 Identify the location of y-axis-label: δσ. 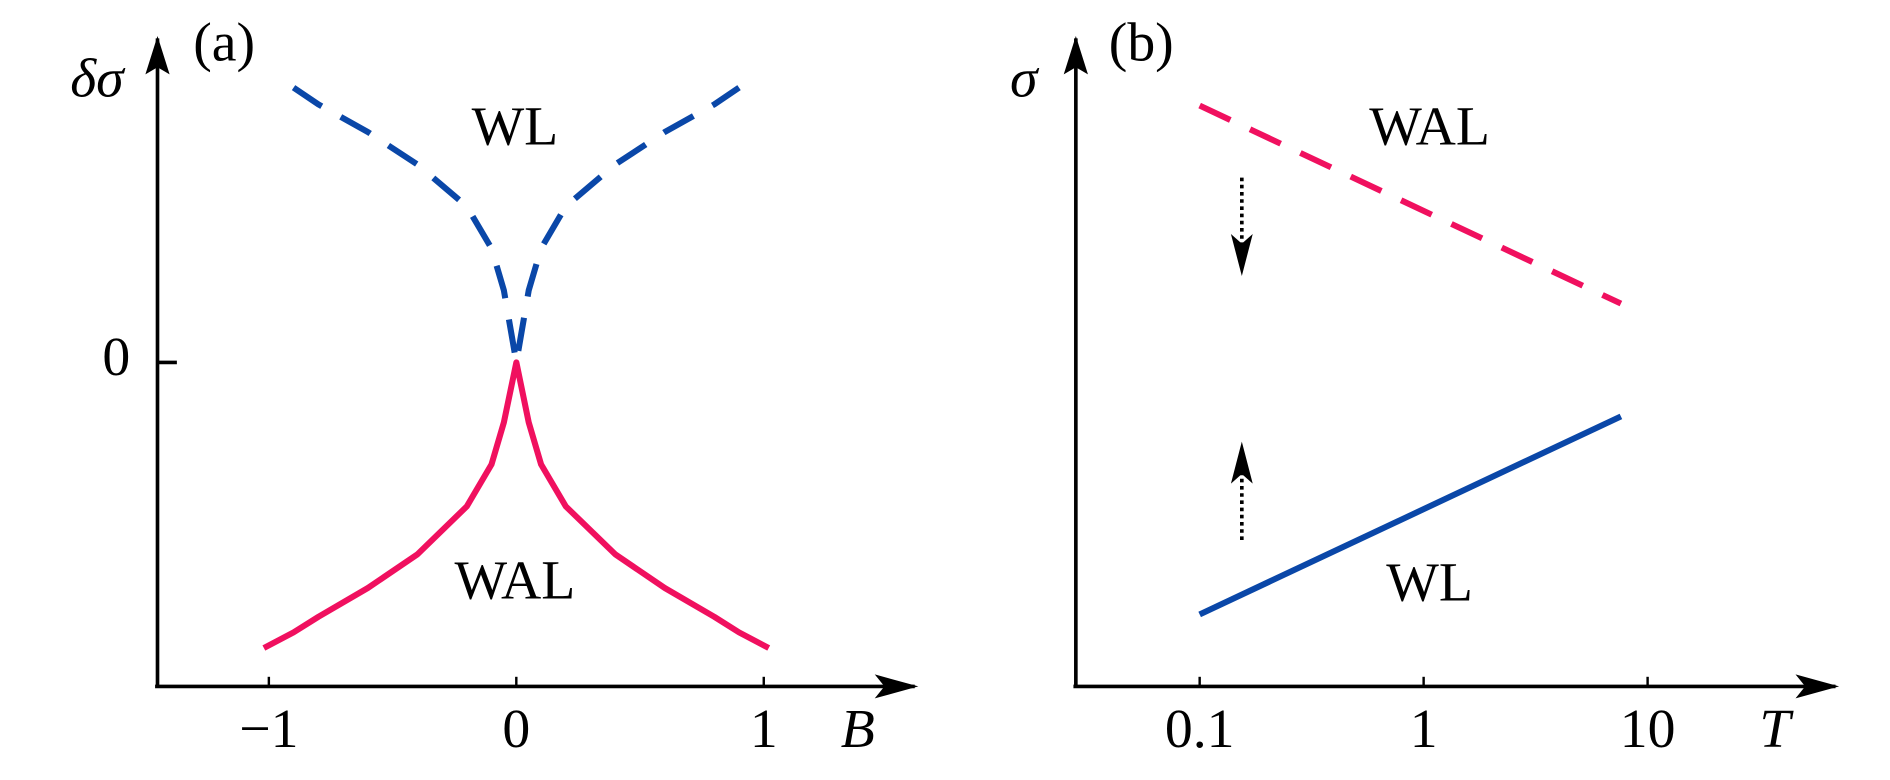
(98, 78).